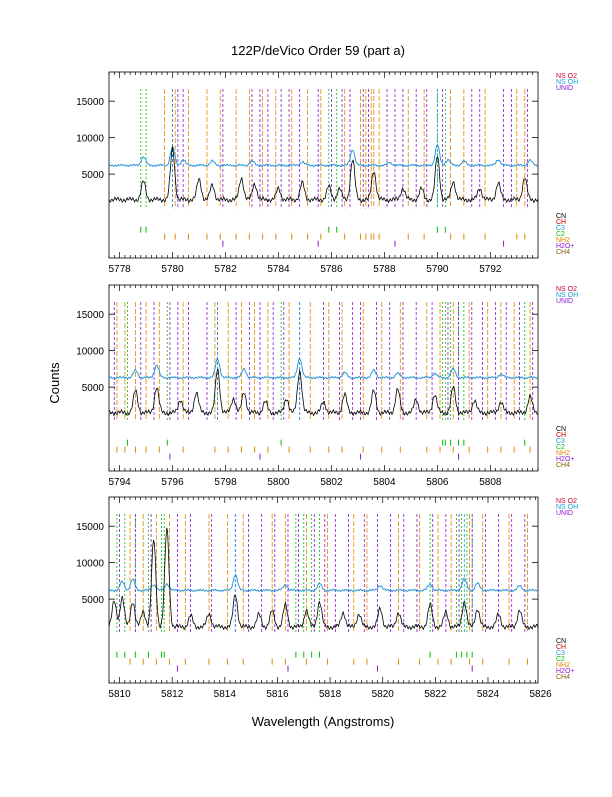 The image size is (612, 797). I want to click on x-tick-label: 5804, so click(384, 482).